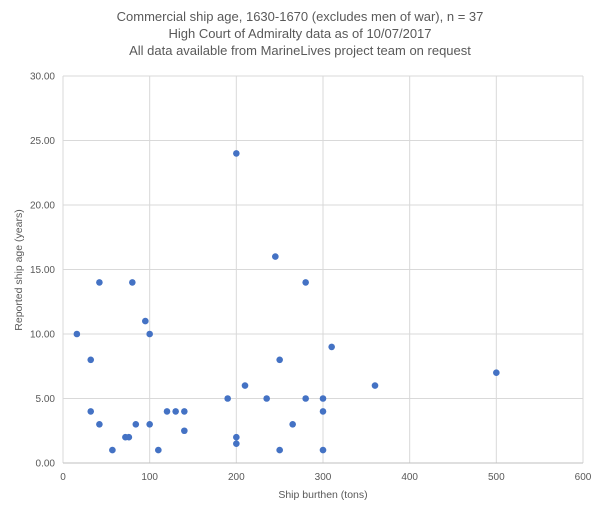 The height and width of the screenshot is (513, 600). Describe the element at coordinates (583, 477) in the screenshot. I see `x-tick-label: 600` at that location.